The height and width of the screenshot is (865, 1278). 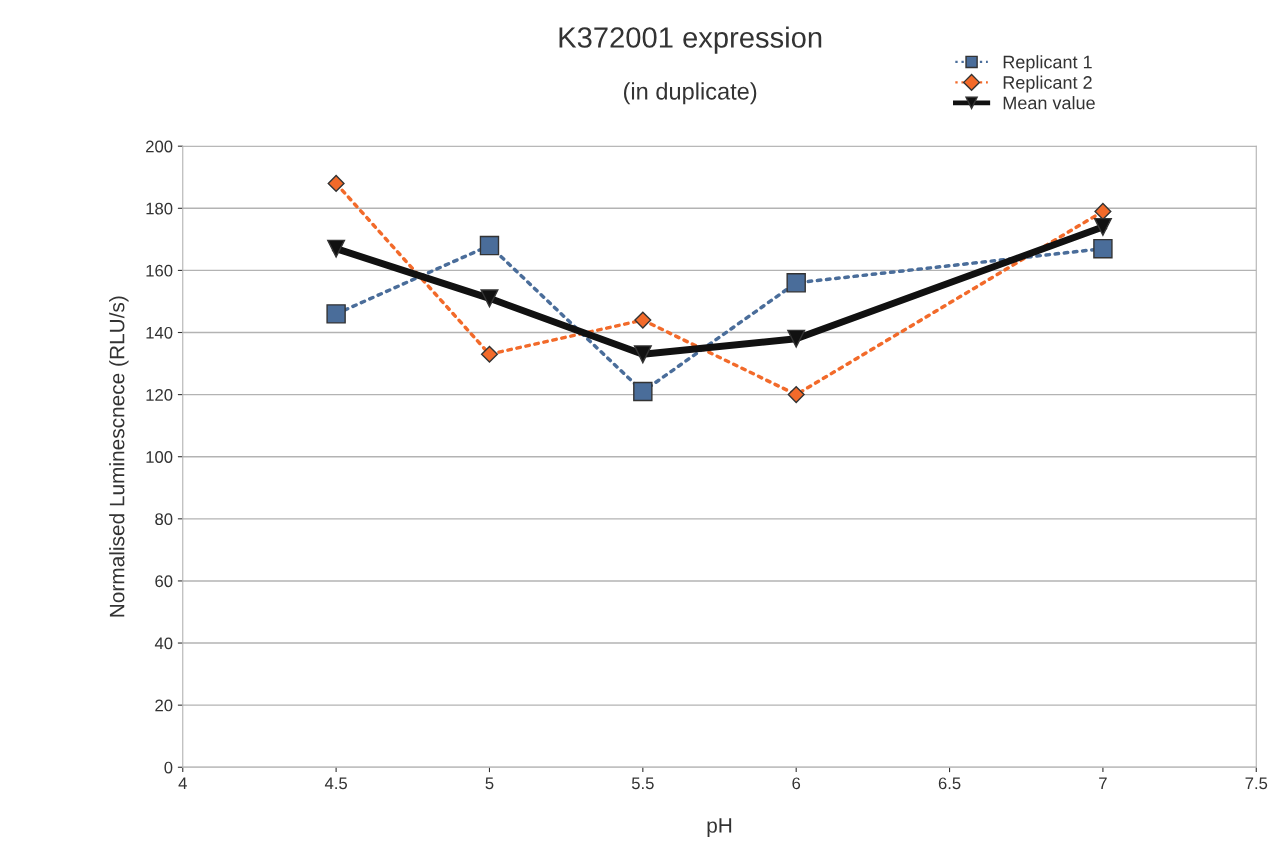 I want to click on x-tick-label: 7, so click(x=1103, y=783).